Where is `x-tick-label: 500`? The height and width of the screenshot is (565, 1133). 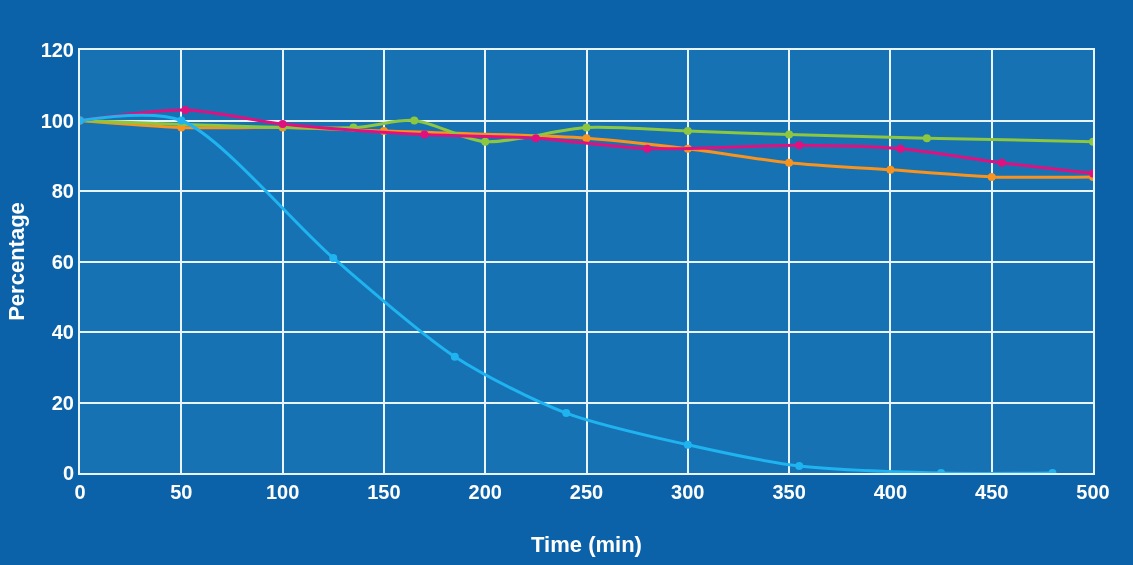 x-tick-label: 500 is located at coordinates (1093, 492).